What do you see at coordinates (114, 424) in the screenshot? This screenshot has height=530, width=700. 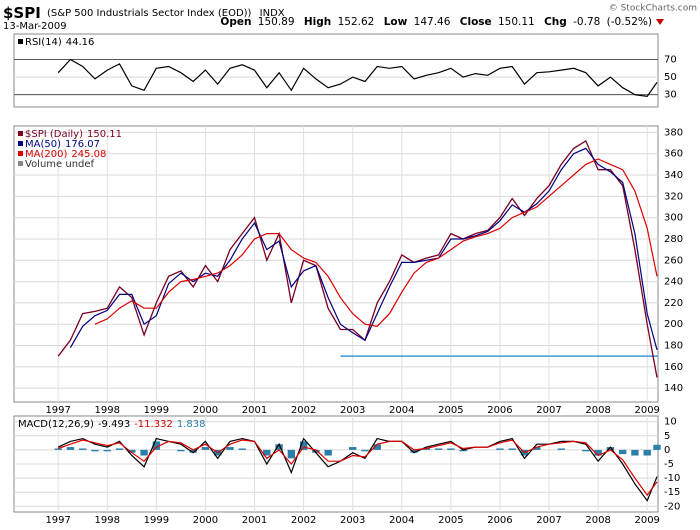 I see `legend-value: -9.493` at bounding box center [114, 424].